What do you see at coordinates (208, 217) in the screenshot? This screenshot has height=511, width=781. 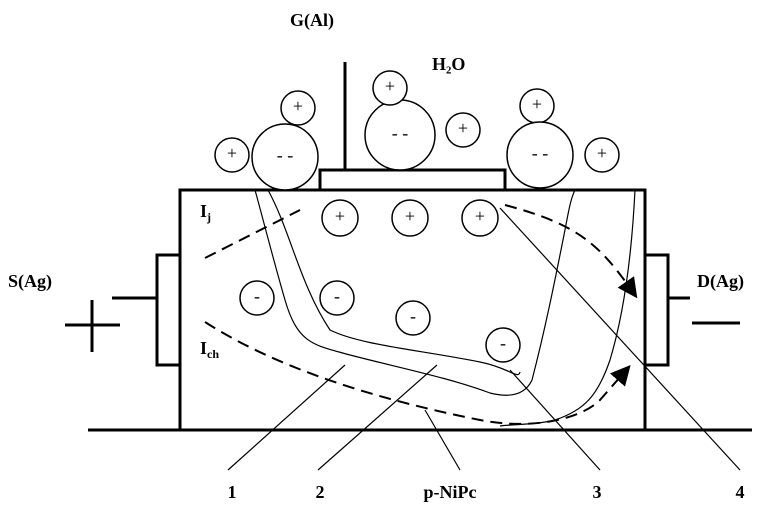 I see `current-subscript: j` at bounding box center [208, 217].